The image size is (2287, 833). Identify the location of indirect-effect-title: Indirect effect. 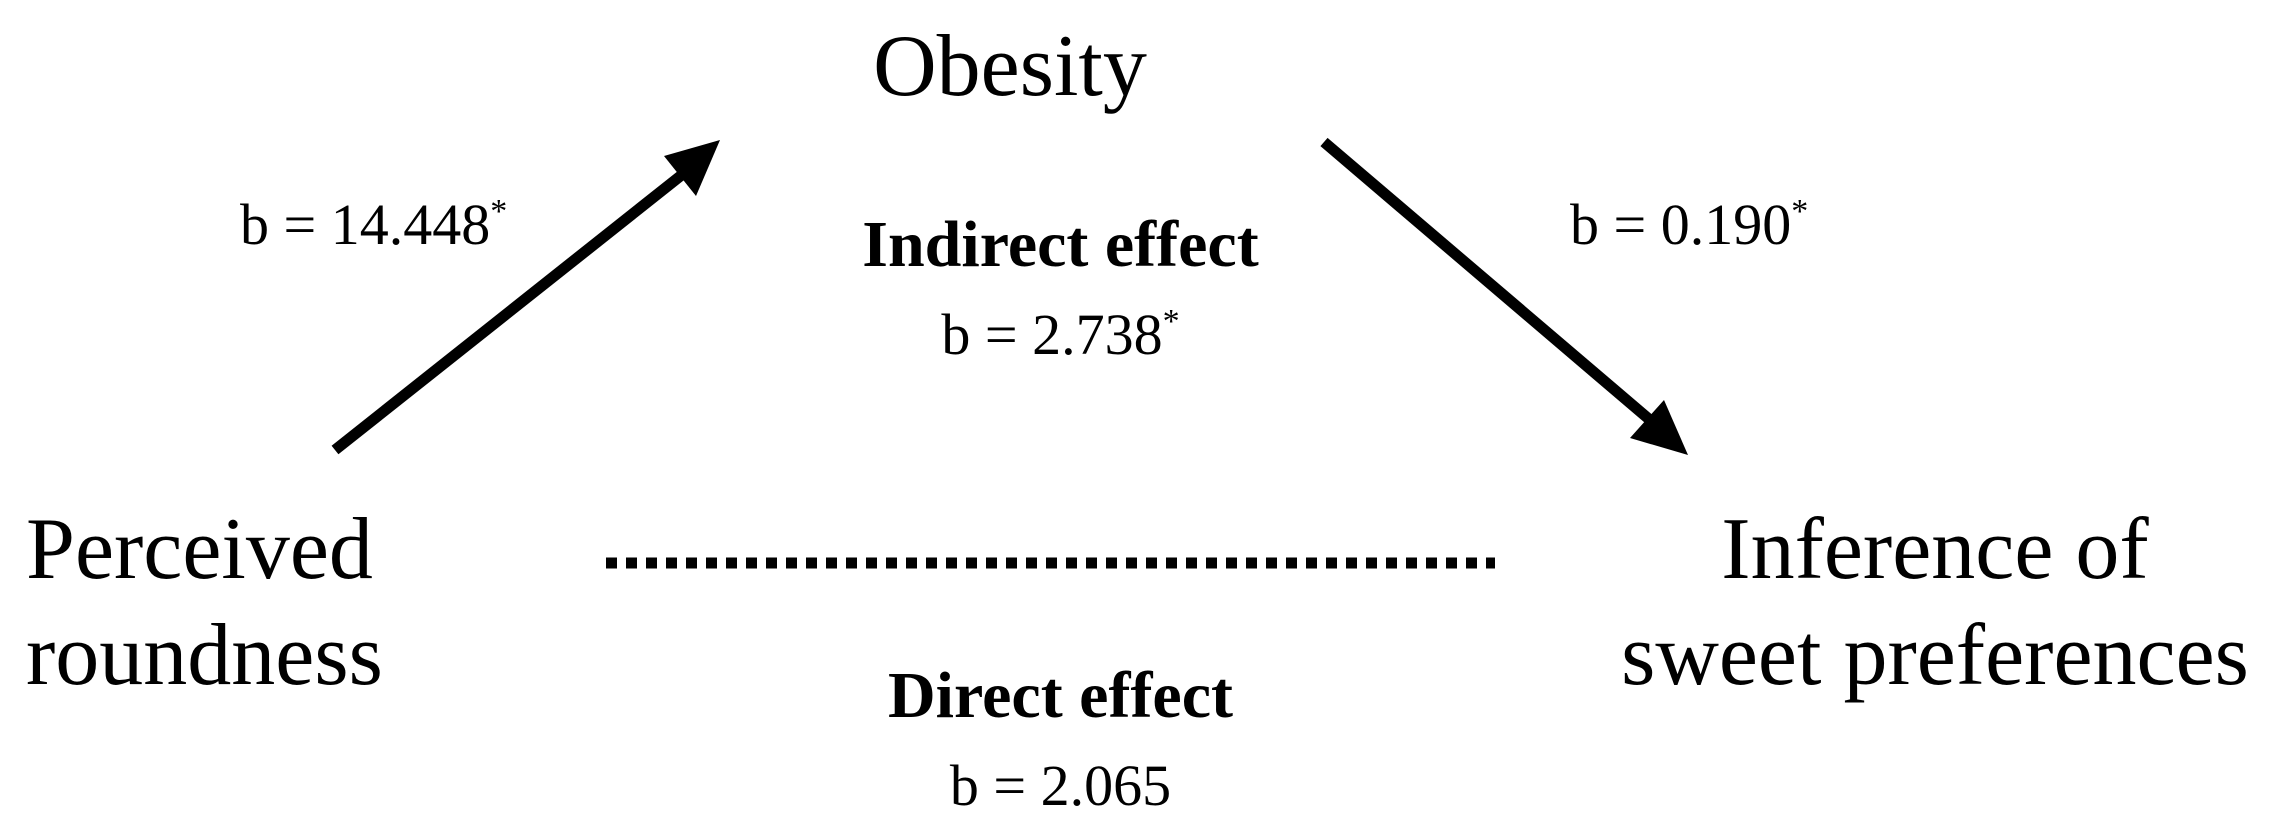
(1060, 244).